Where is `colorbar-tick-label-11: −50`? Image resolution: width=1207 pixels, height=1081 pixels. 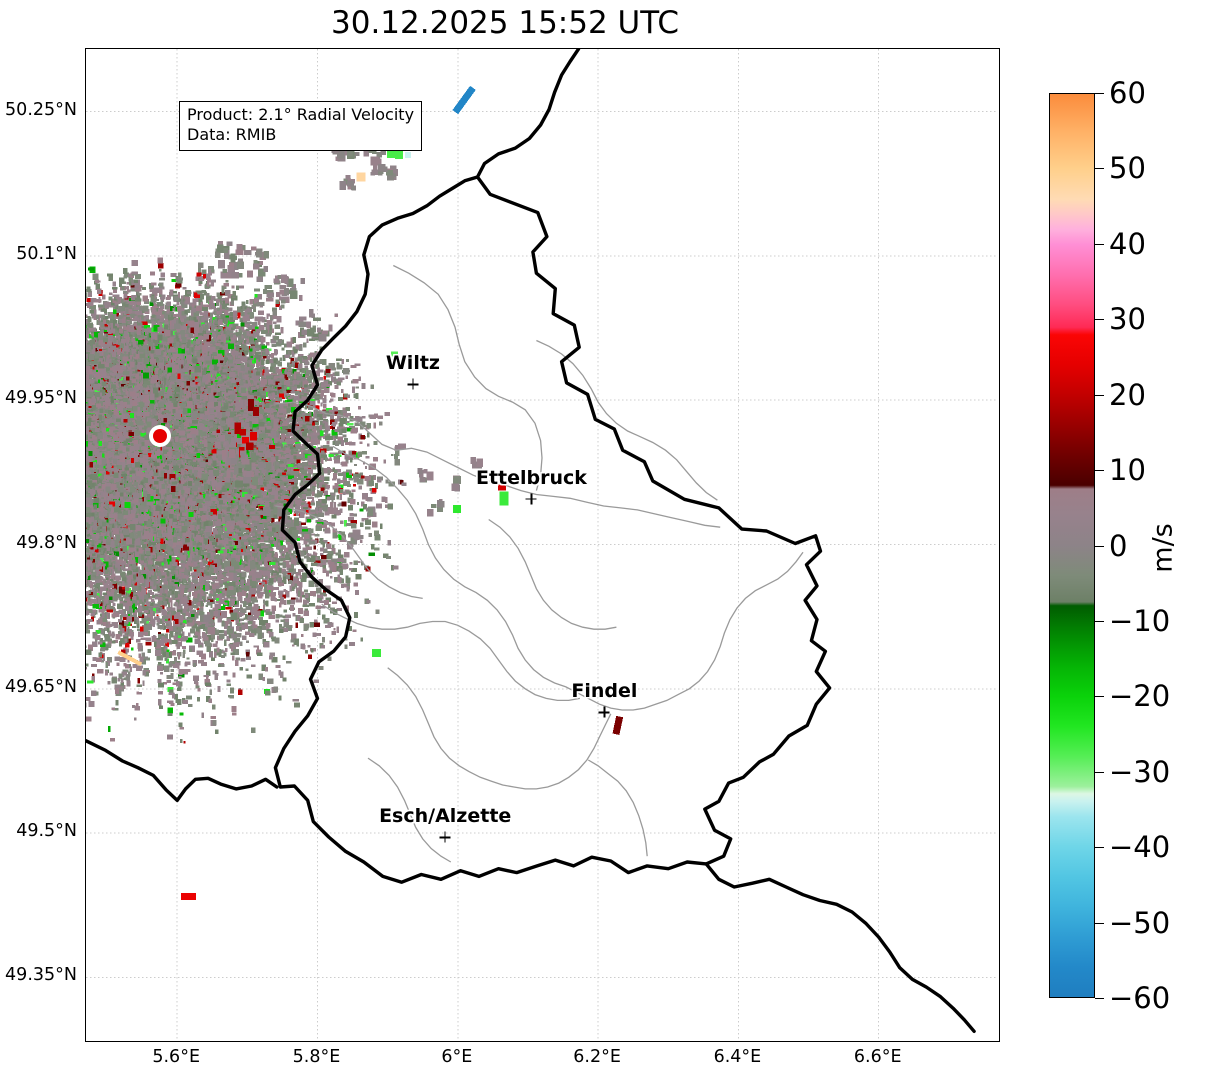
colorbar-tick-label-11: −50 is located at coordinates (1139, 923).